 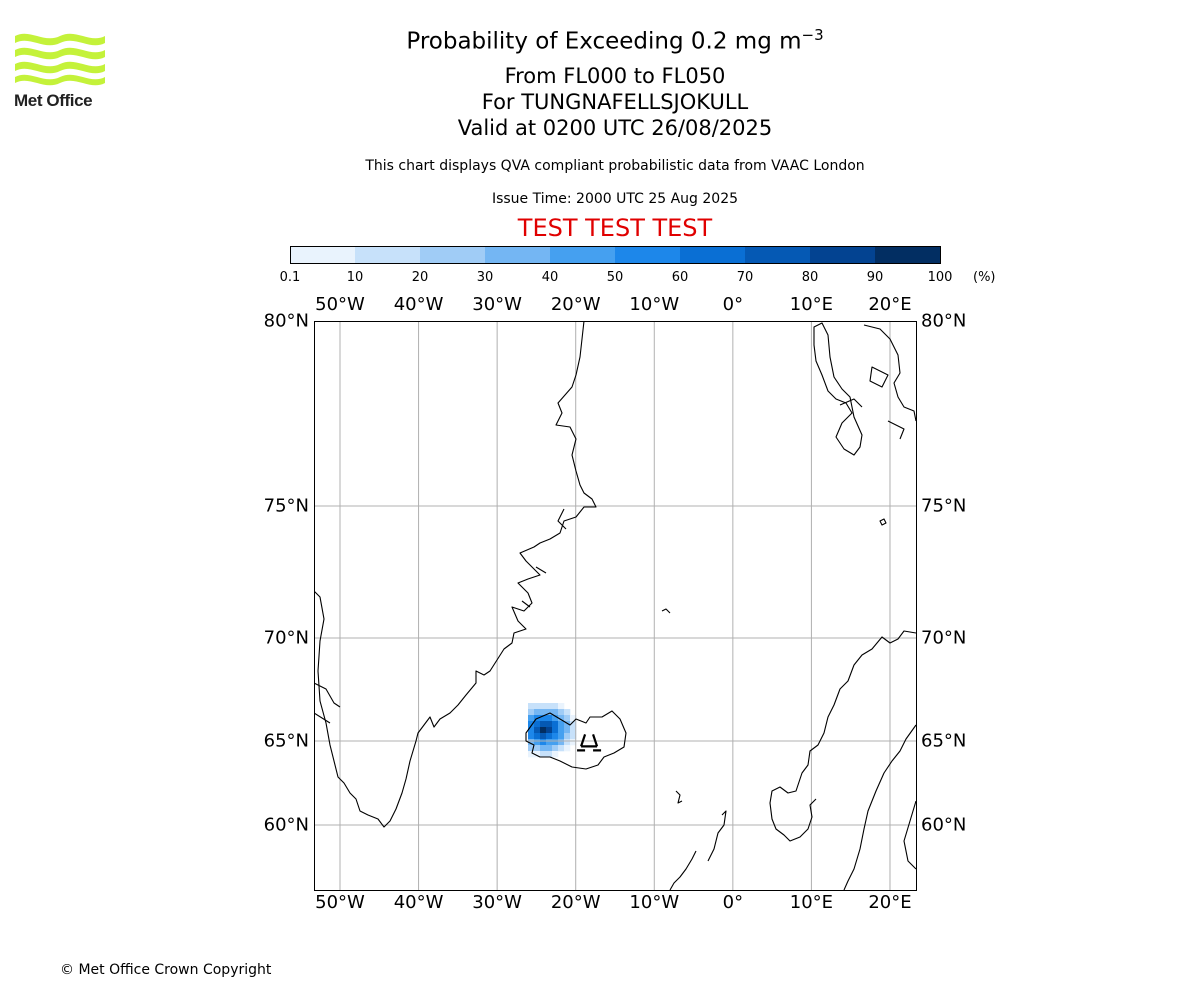 I want to click on latitude-label-left: 70°N, so click(x=286, y=638).